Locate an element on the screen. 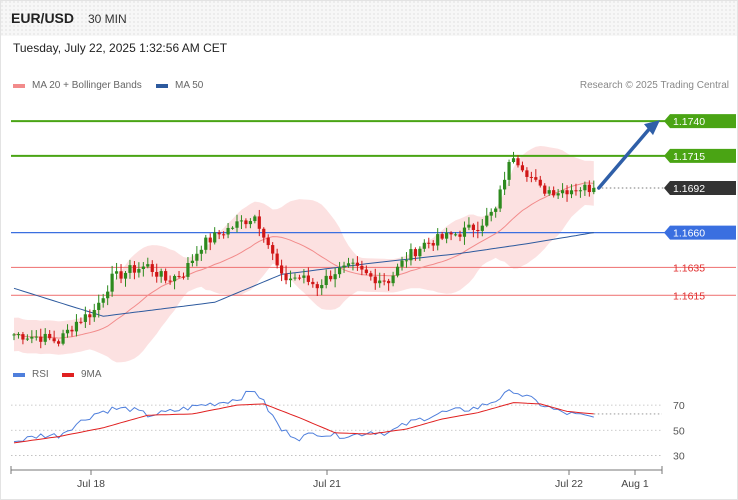 The width and height of the screenshot is (738, 500). level-label-1.1715: 1.1715 is located at coordinates (689, 157).